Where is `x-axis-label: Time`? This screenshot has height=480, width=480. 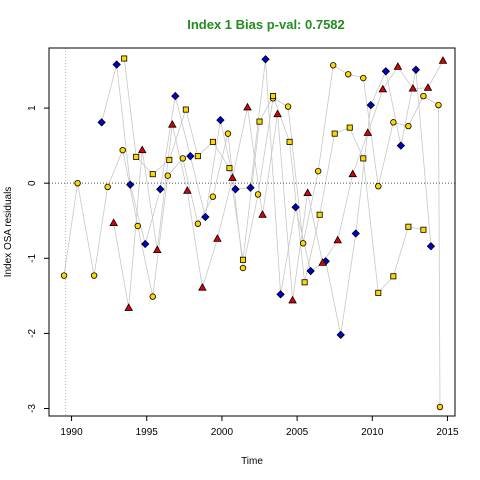
x-axis-label: Time is located at coordinates (252, 461).